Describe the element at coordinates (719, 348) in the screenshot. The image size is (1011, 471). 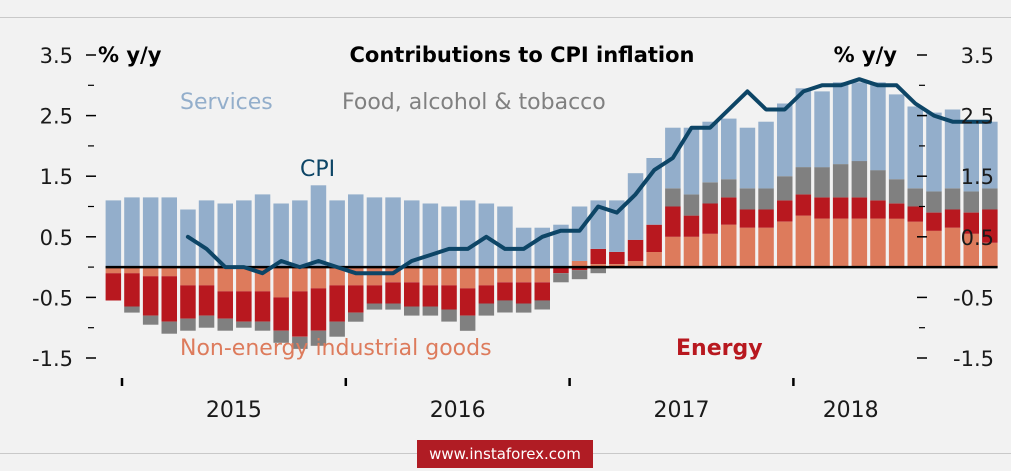
I see `legend-energy: Energy` at that location.